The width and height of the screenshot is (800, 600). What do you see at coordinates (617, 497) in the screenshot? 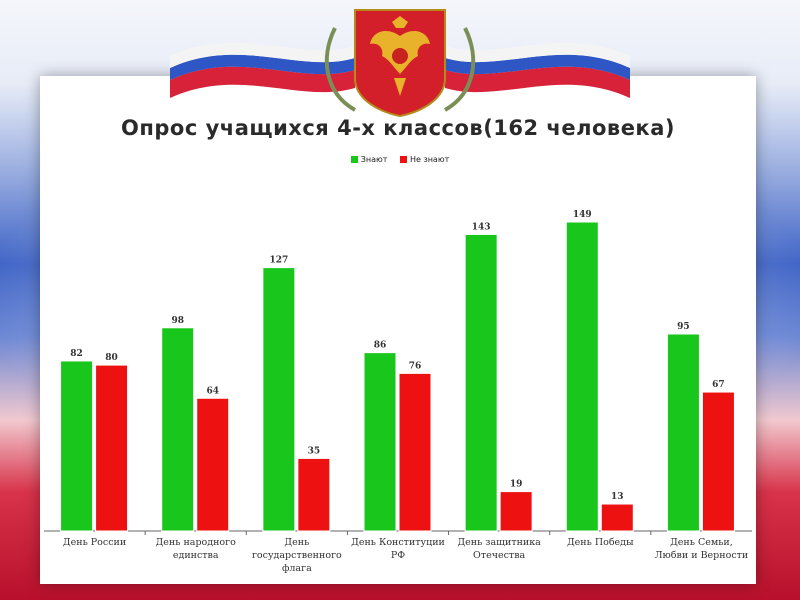
I see `data-label-dont-know-5: 13` at bounding box center [617, 497].